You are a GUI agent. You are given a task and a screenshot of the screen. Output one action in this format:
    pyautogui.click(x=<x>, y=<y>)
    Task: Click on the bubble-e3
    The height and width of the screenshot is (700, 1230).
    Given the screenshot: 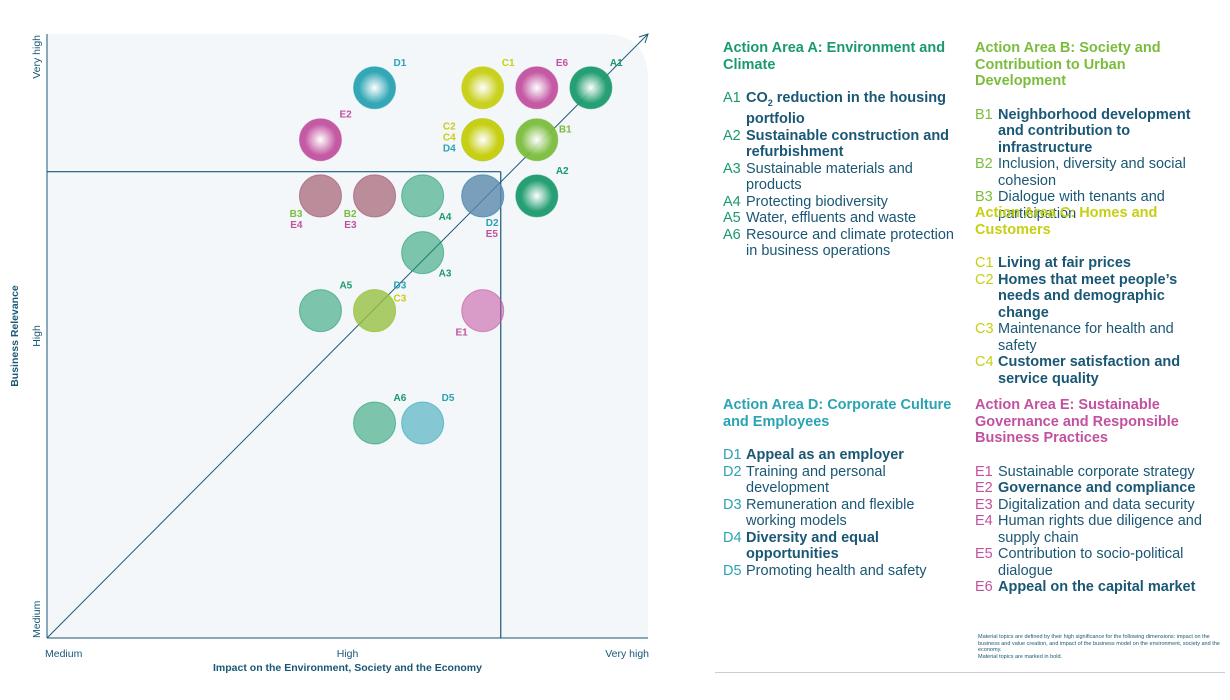 What is the action you would take?
    pyautogui.click(x=375, y=196)
    